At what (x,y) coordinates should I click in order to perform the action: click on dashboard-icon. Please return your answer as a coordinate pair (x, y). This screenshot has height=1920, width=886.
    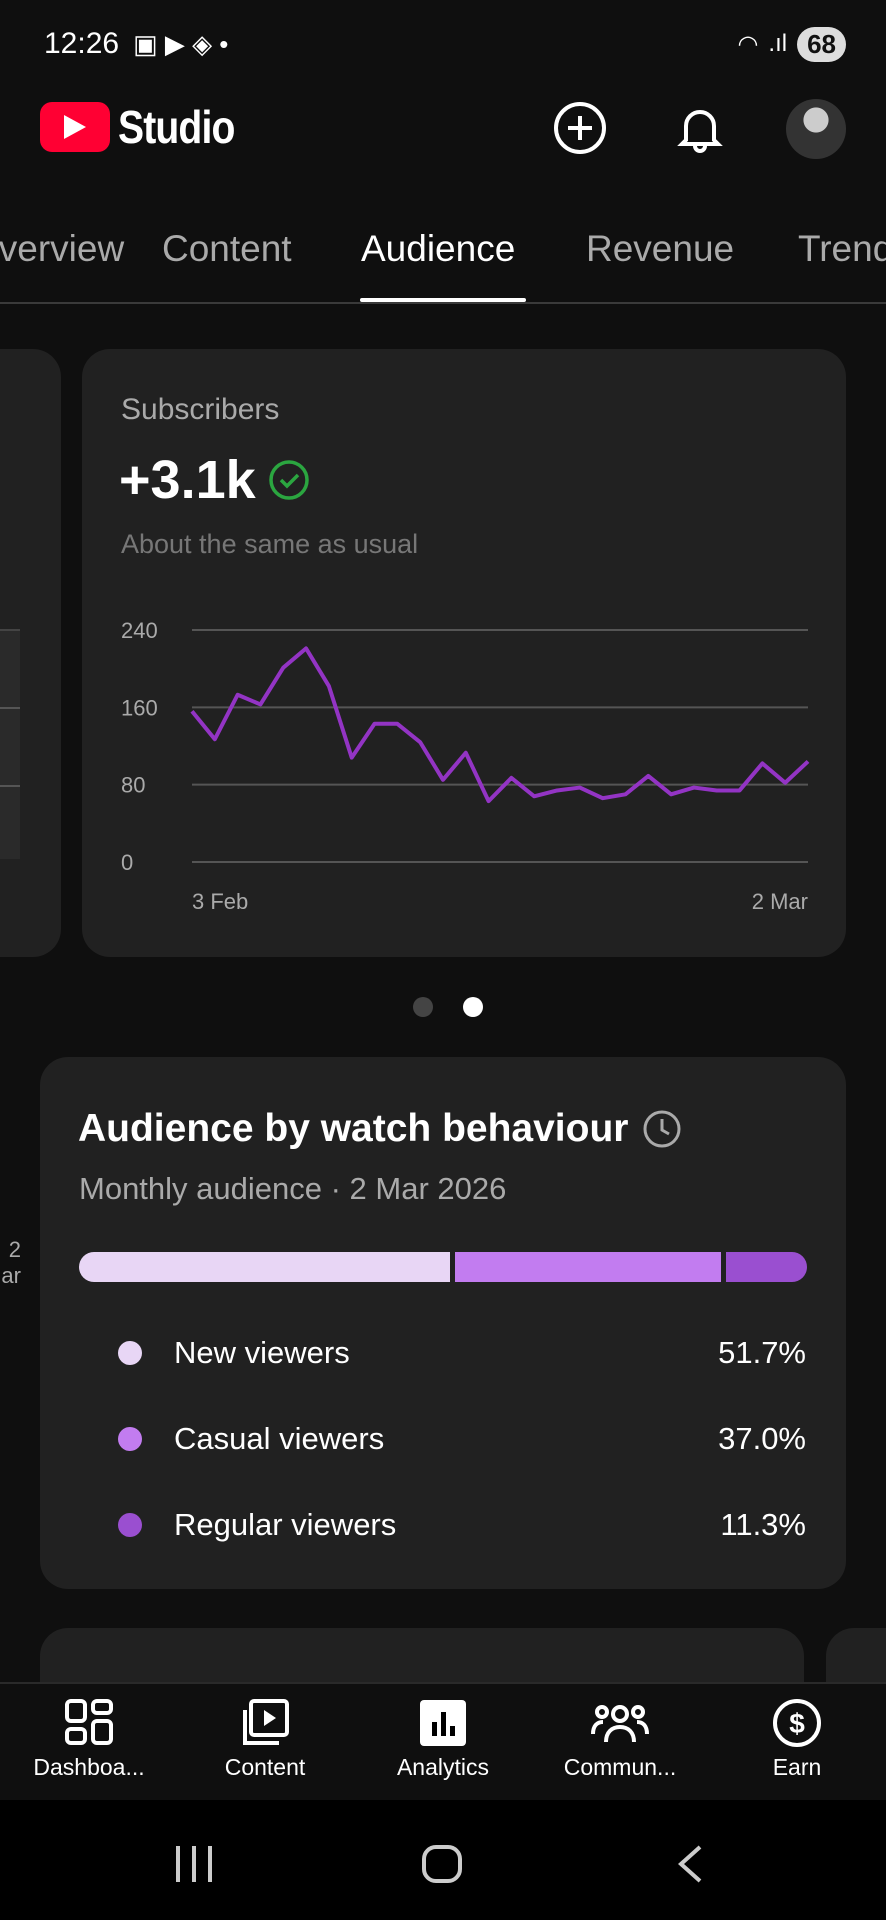
    Looking at the image, I should click on (89, 1722).